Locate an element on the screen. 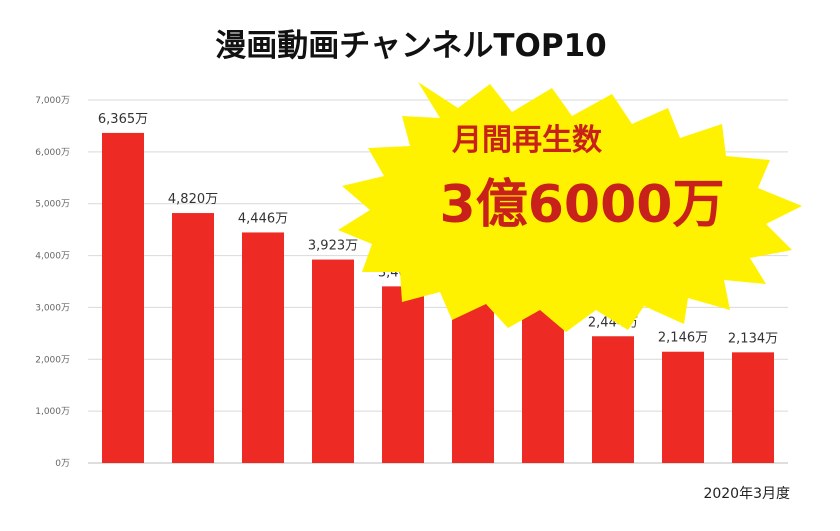  data-label: 4,820万 is located at coordinates (193, 199).